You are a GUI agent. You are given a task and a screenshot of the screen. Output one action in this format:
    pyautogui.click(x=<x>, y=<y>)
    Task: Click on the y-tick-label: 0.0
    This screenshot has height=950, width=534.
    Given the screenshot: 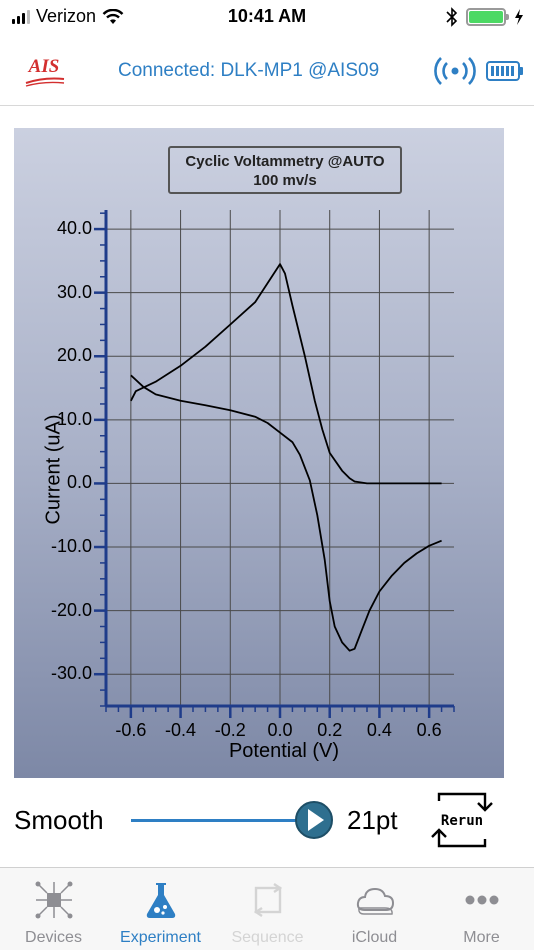 What is the action you would take?
    pyautogui.click(x=79, y=482)
    